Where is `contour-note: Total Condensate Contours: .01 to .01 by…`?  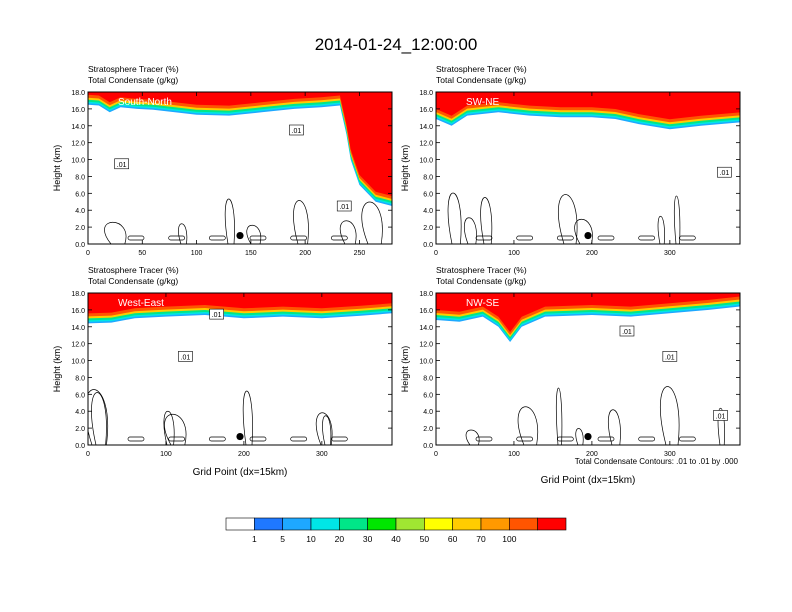 contour-note: Total Condensate Contours: .01 to .01 by… is located at coordinates (657, 461).